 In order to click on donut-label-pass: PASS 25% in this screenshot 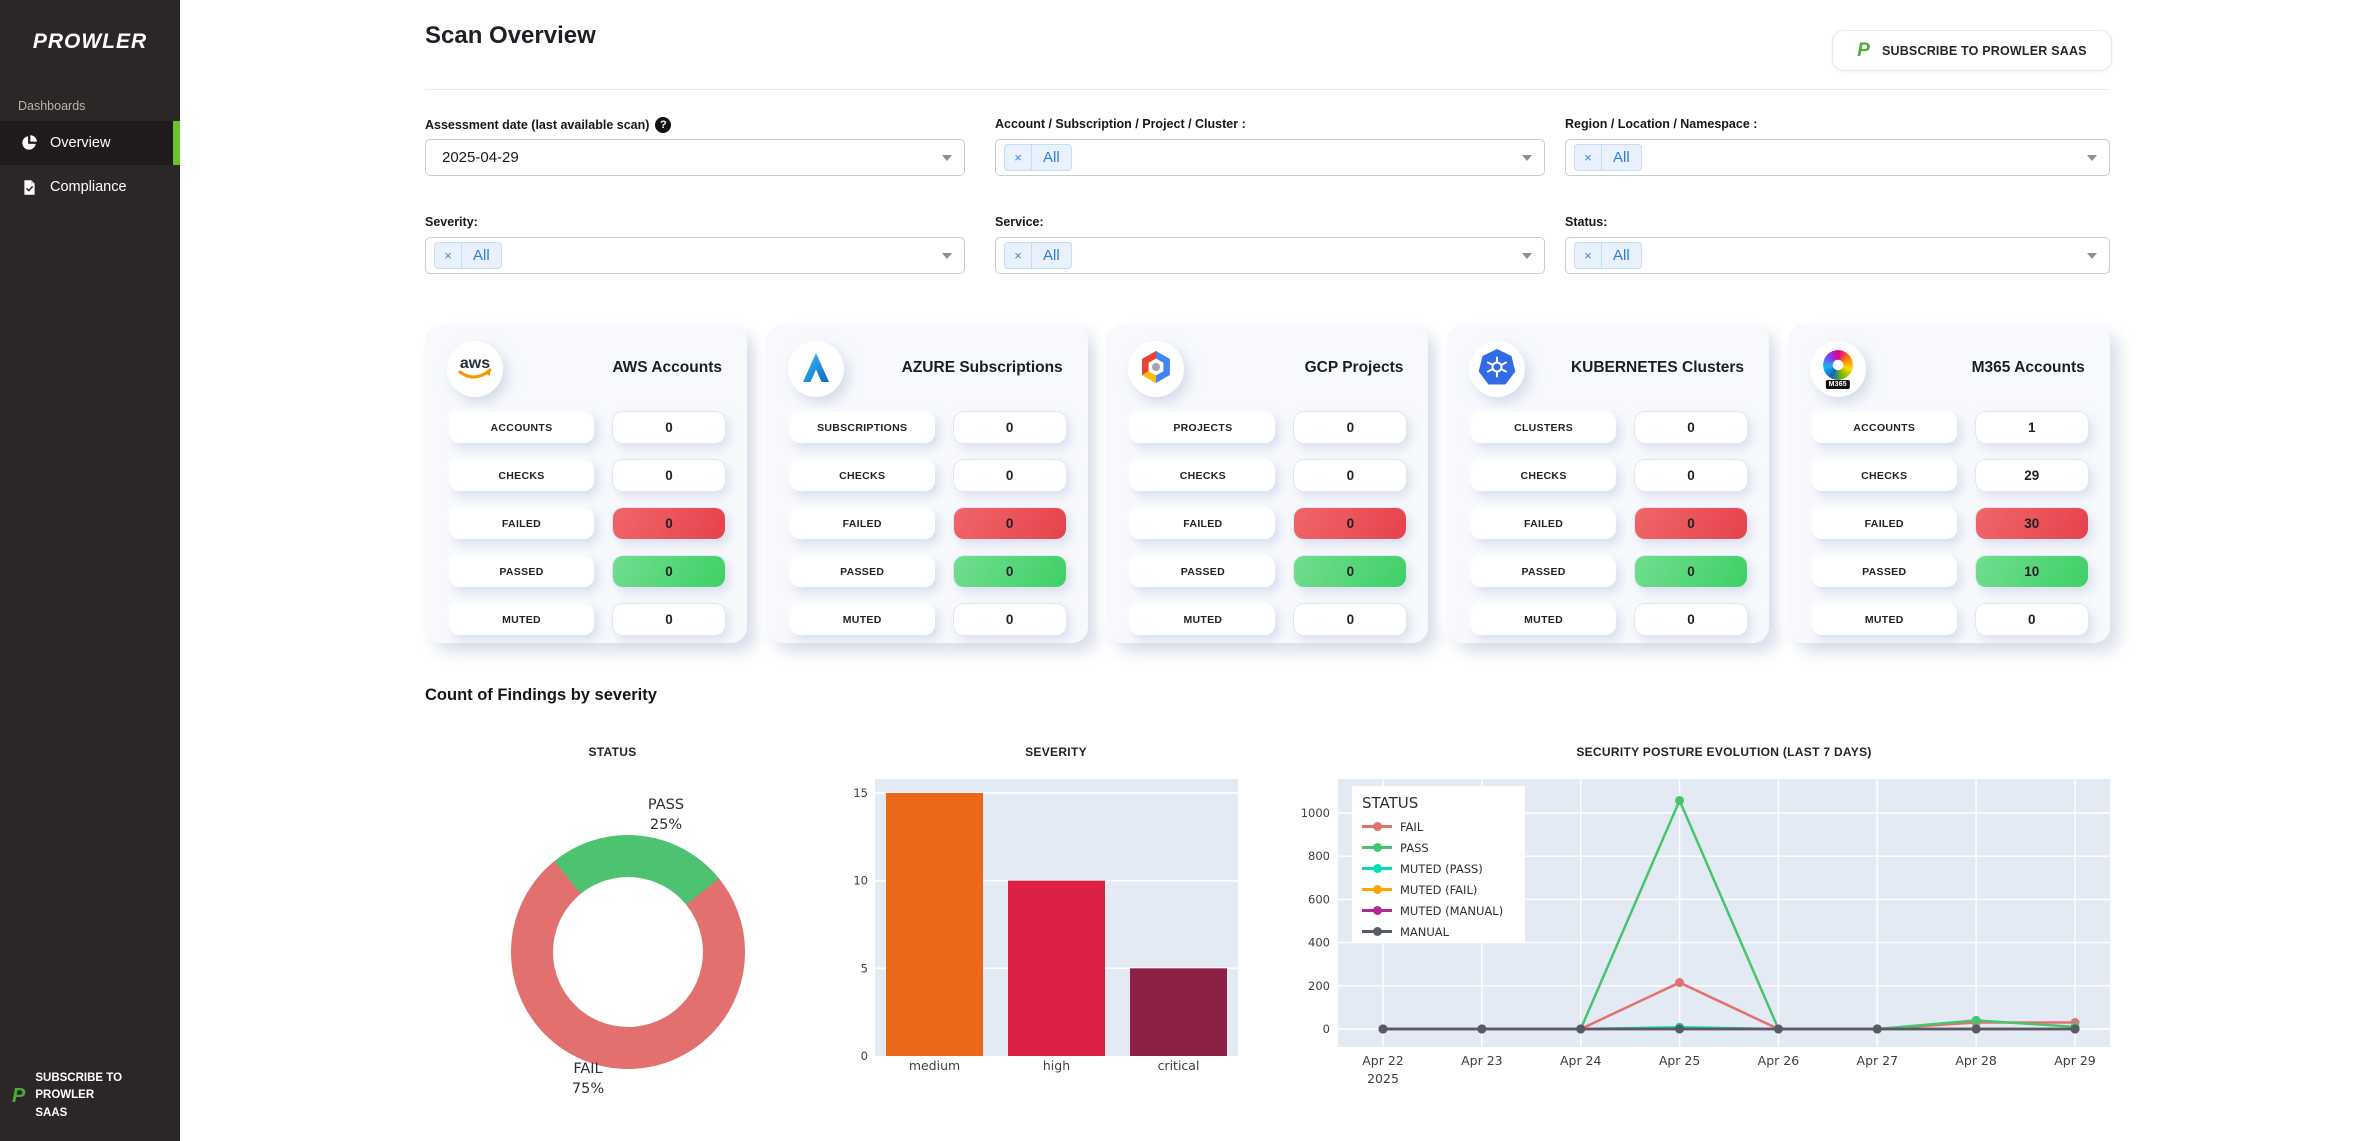, I will do `click(666, 815)`.